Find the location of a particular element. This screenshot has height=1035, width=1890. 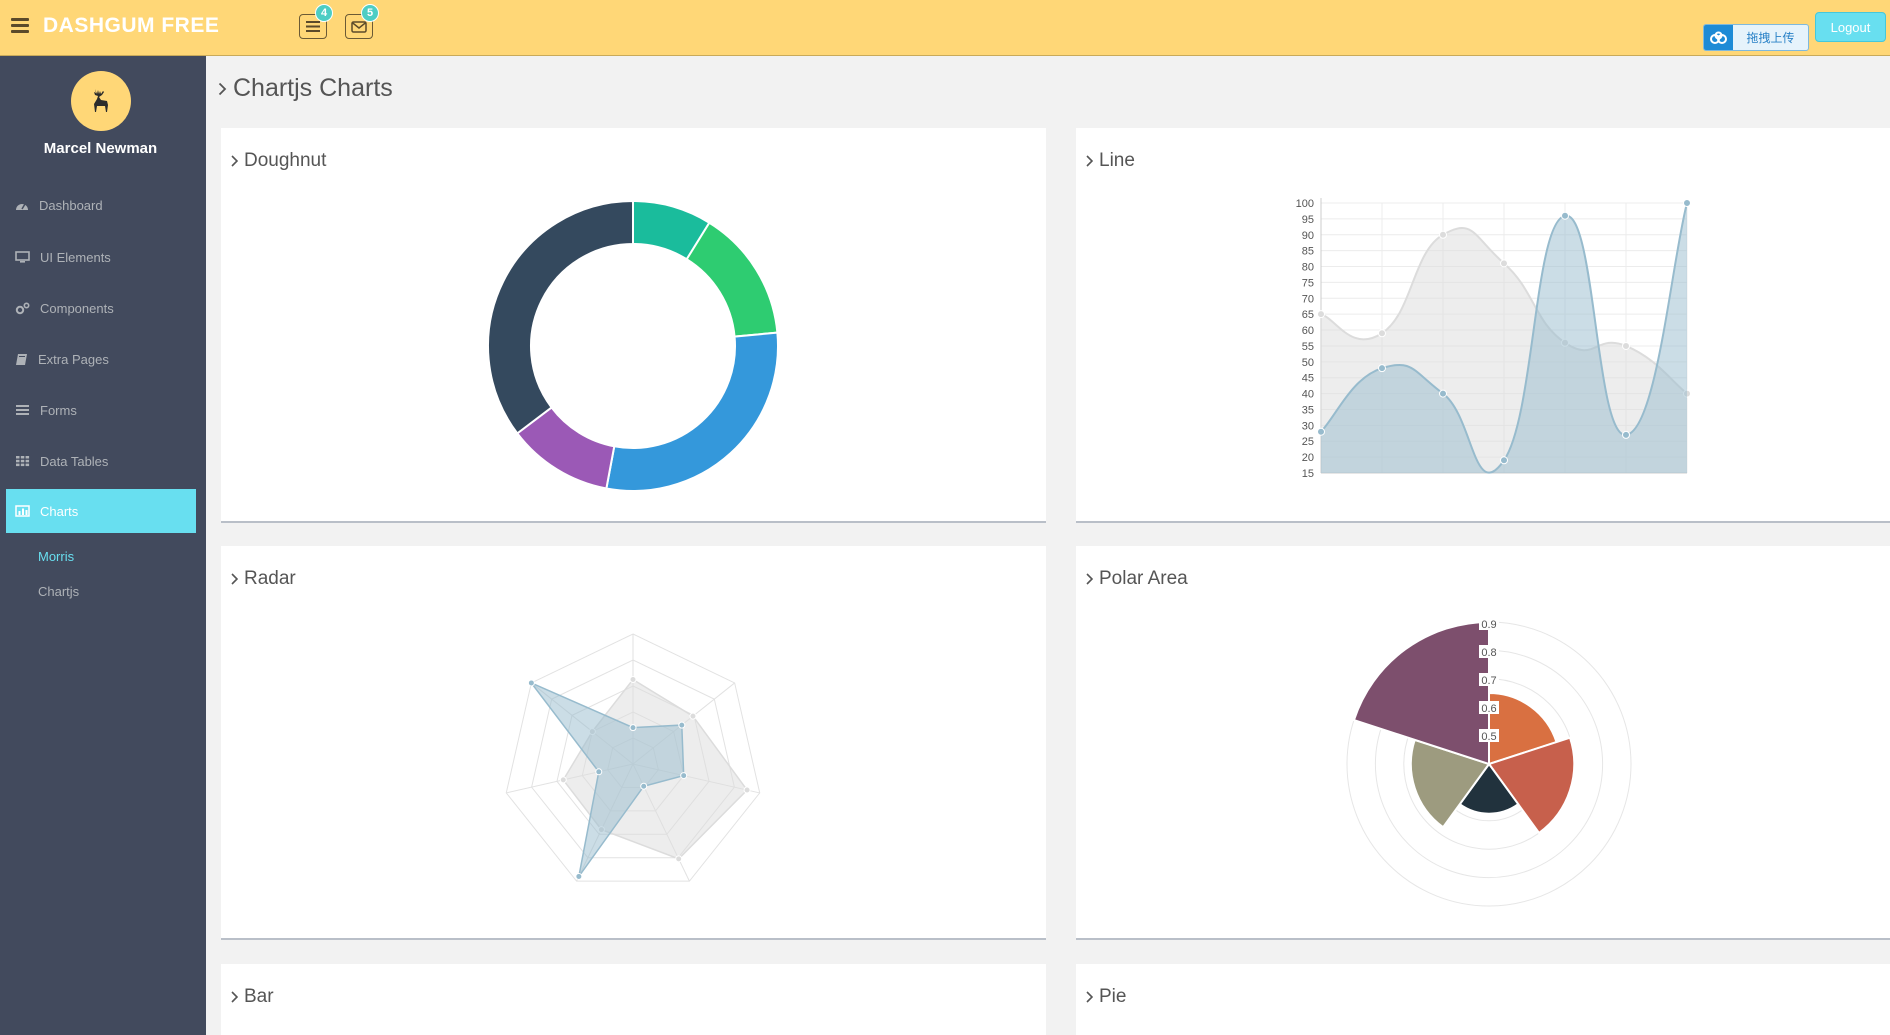

y-tick-label: 95 is located at coordinates (1308, 220).